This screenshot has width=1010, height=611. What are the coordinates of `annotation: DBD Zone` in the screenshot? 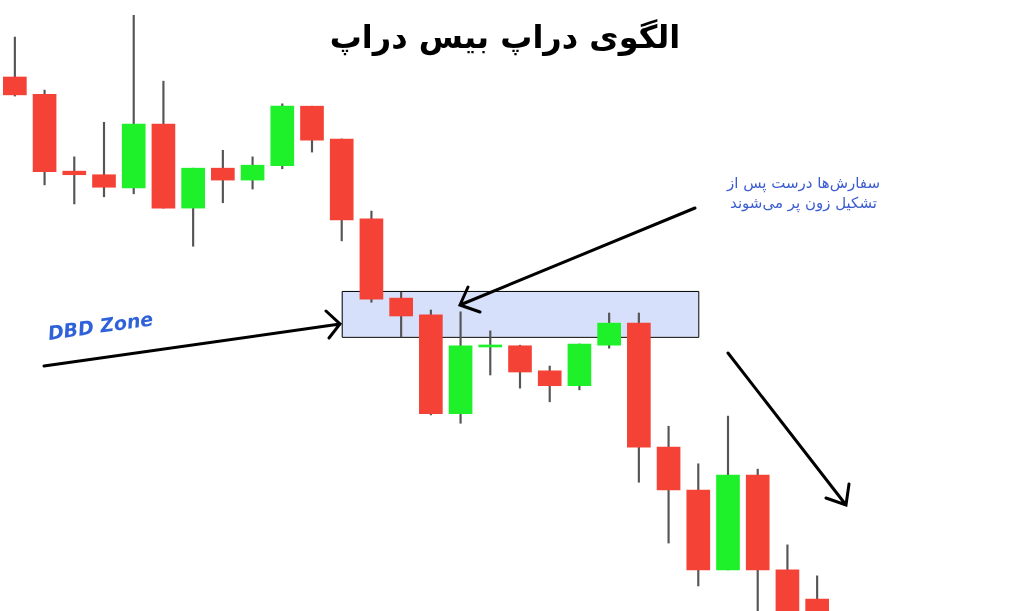 It's located at (100, 325).